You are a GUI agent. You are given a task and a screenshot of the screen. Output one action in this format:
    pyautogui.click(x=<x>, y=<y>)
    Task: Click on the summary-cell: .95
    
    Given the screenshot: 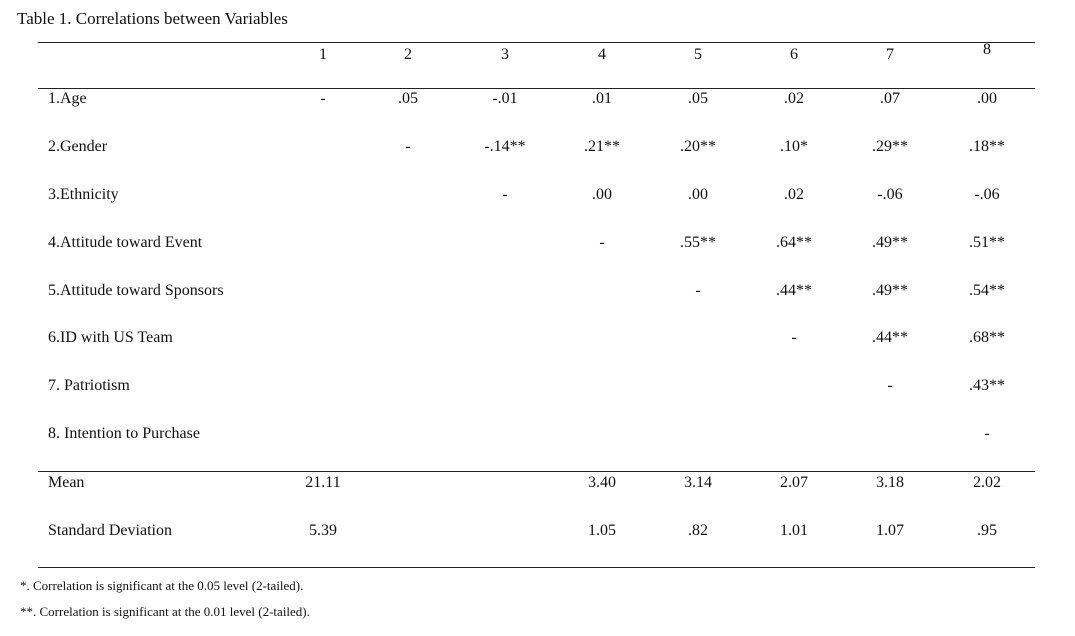 What is the action you would take?
    pyautogui.click(x=987, y=530)
    